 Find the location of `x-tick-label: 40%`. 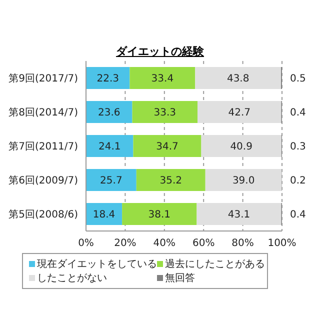

x-tick-label: 40% is located at coordinates (164, 244).